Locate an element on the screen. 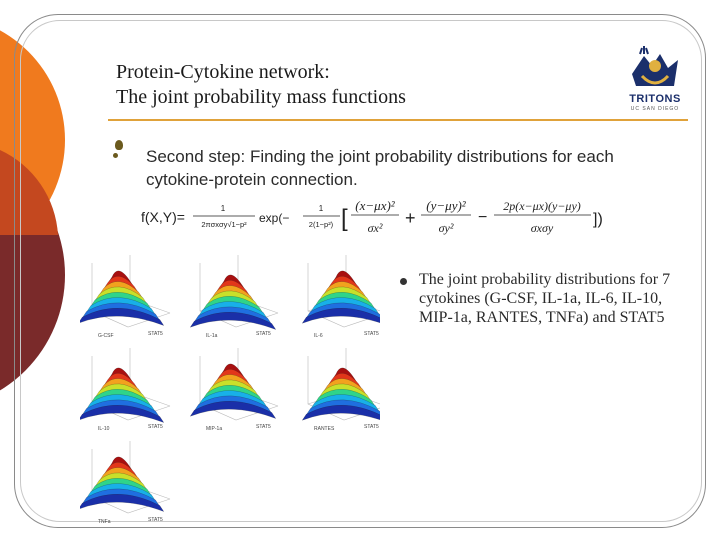 This screenshot has height=540, width=720. formula-term3-den: σxσy is located at coordinates (542, 228).